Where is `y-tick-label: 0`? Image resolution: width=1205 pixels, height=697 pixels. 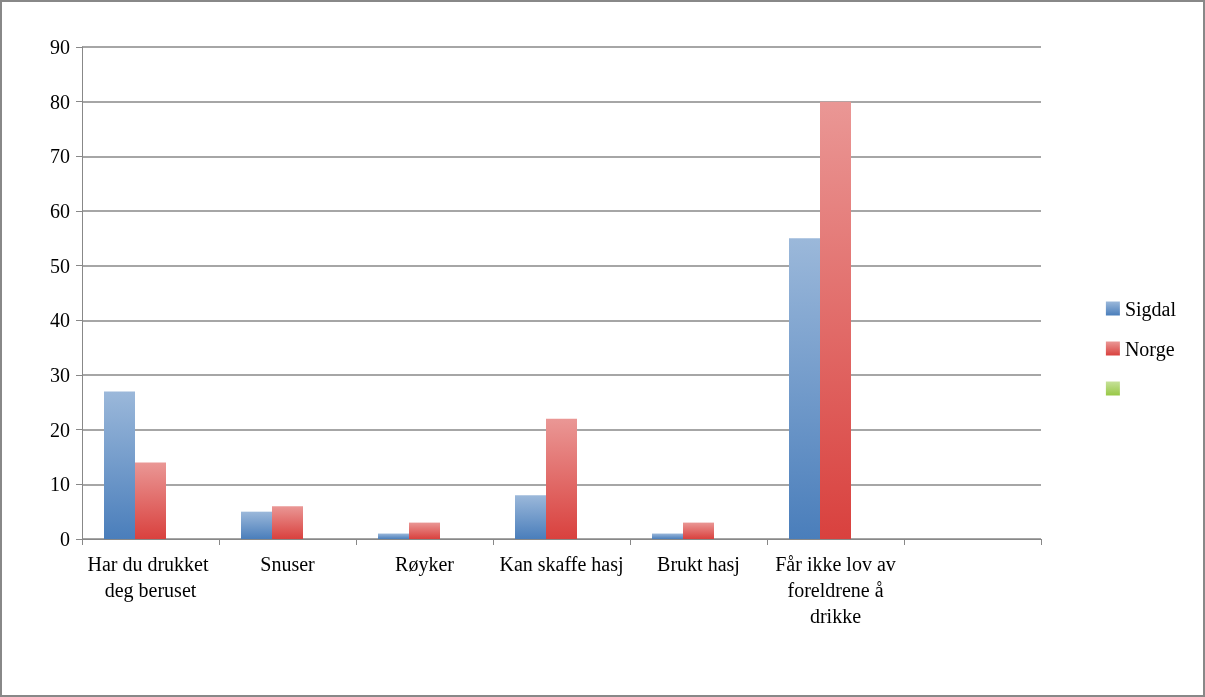 y-tick-label: 0 is located at coordinates (65, 539).